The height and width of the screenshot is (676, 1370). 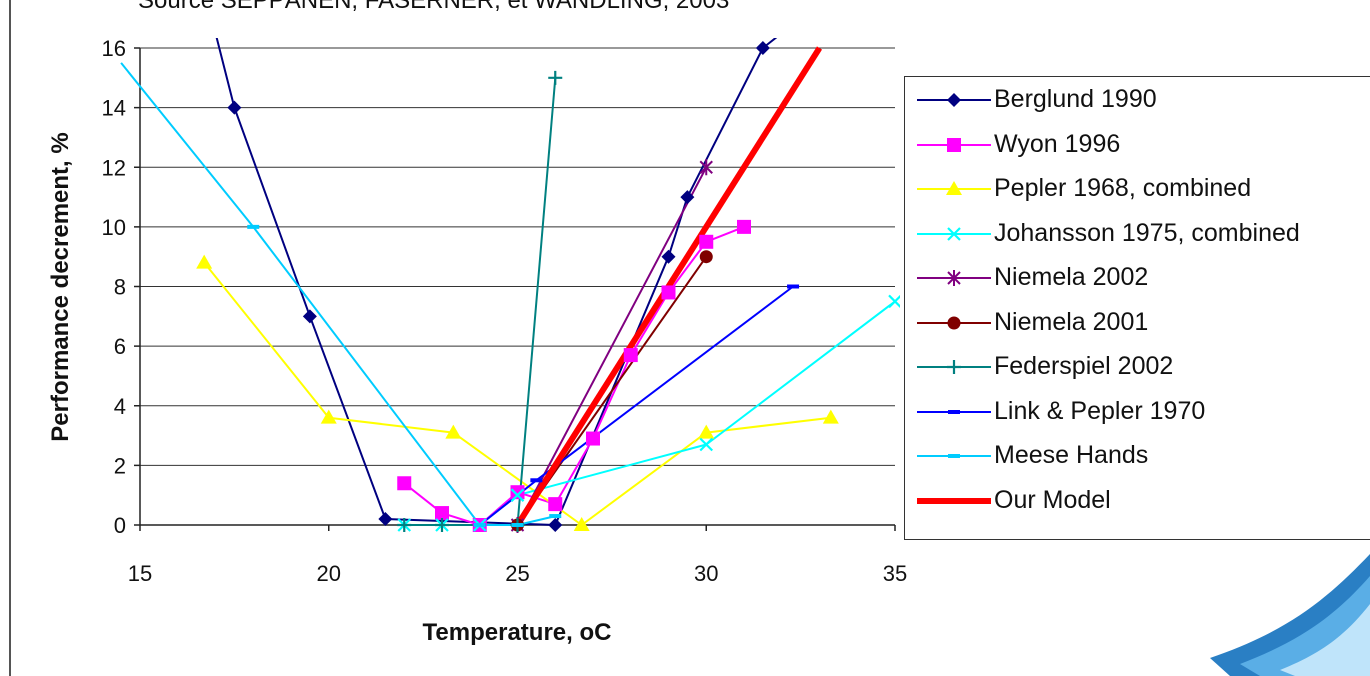 I want to click on data-point-niemela-2001, so click(x=706, y=257).